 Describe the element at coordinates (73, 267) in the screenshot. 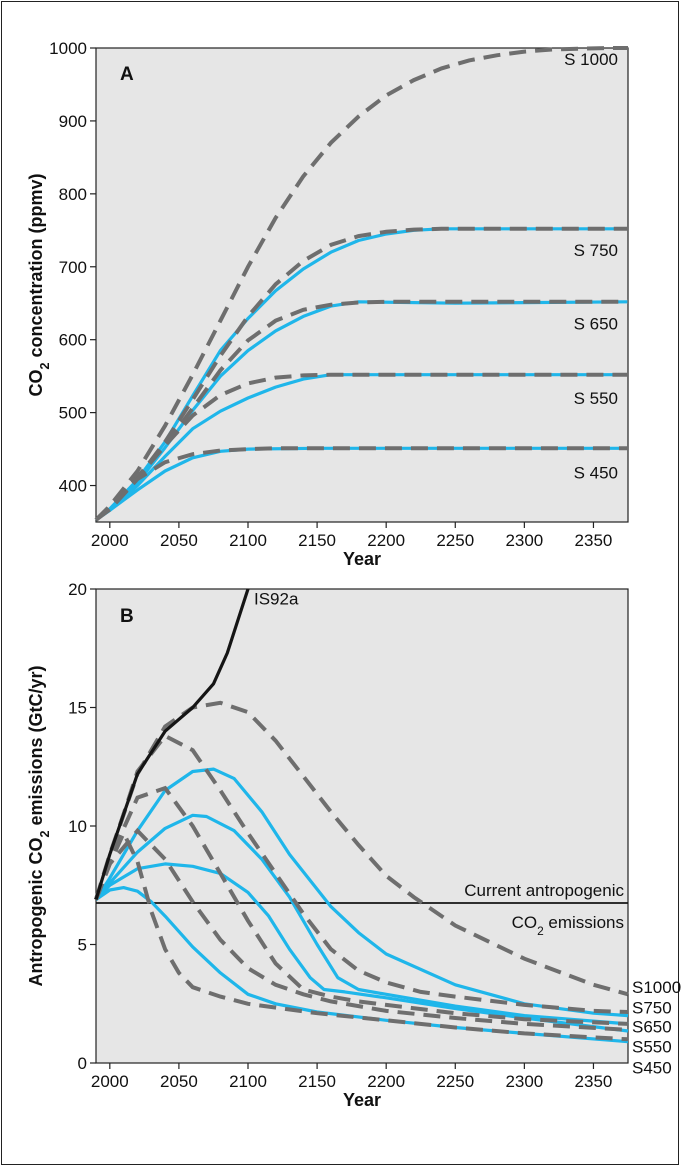

I see `y-tick-label: 700` at that location.